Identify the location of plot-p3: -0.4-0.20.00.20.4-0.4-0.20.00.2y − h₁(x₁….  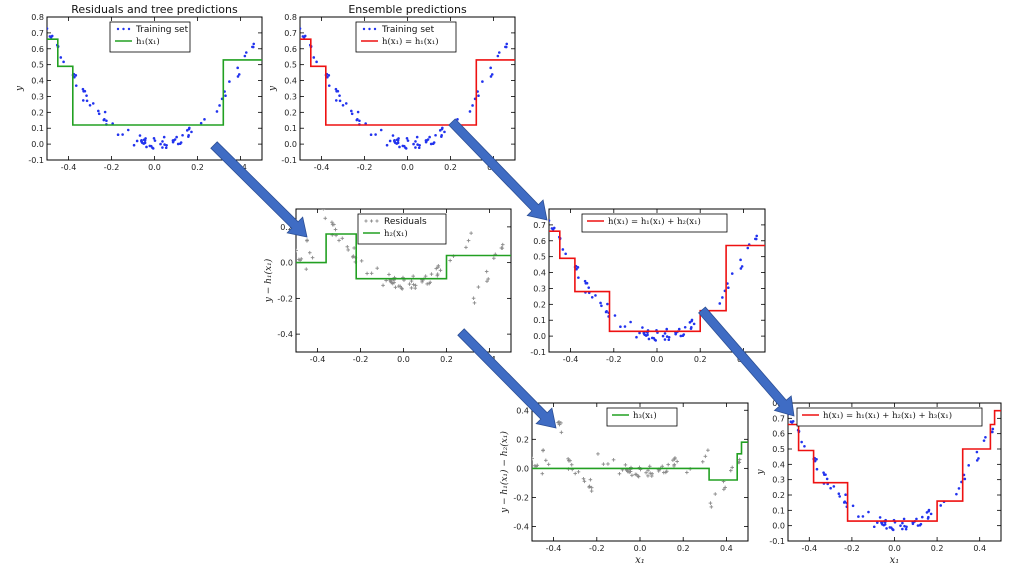
(387, 284).